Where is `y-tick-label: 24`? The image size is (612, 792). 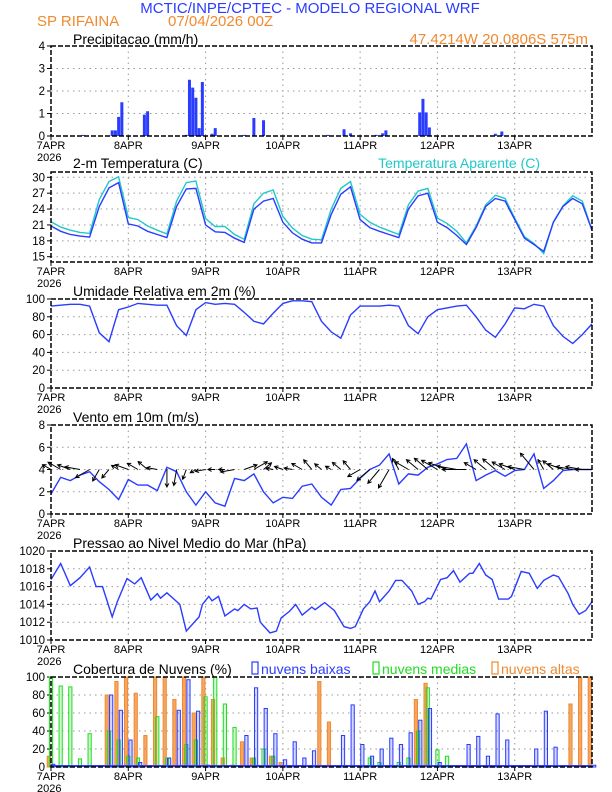 y-tick-label: 24 is located at coordinates (38, 210).